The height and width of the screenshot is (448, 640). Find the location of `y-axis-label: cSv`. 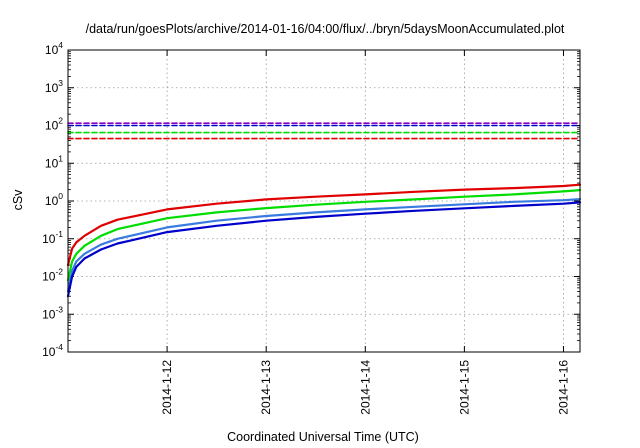

y-axis-label: cSv is located at coordinates (18, 200).